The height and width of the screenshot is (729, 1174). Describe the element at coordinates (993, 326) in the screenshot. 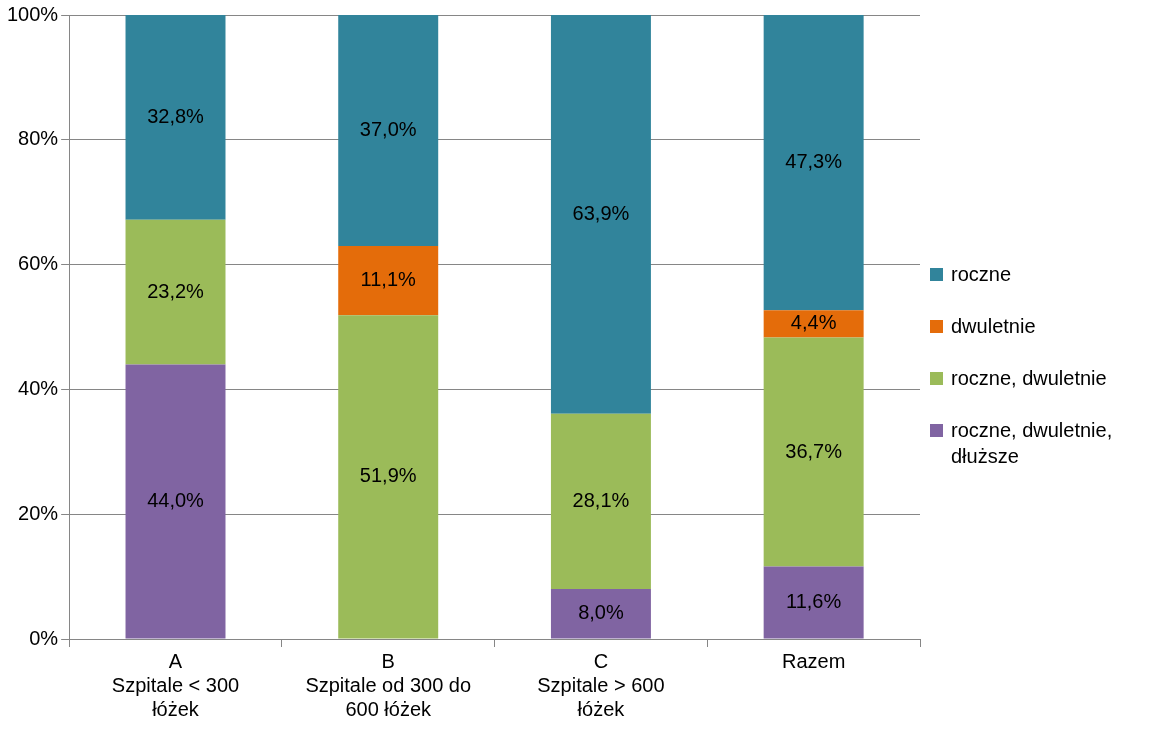

I see `legend-label: dwuletnie` at that location.